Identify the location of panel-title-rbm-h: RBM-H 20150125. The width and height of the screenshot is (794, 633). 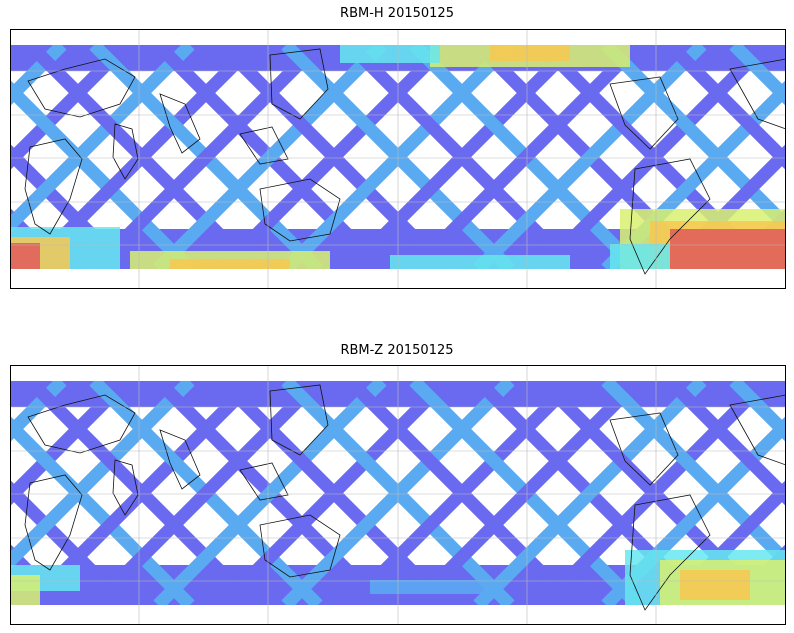
(397, 13).